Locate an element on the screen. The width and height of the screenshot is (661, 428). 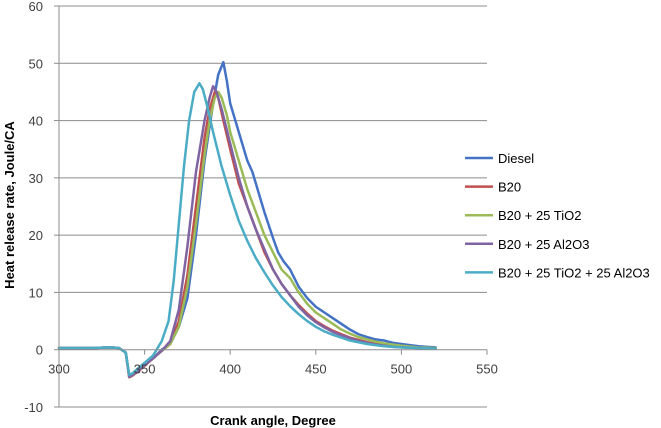
y-tick-label: 60 is located at coordinates (36, 7).